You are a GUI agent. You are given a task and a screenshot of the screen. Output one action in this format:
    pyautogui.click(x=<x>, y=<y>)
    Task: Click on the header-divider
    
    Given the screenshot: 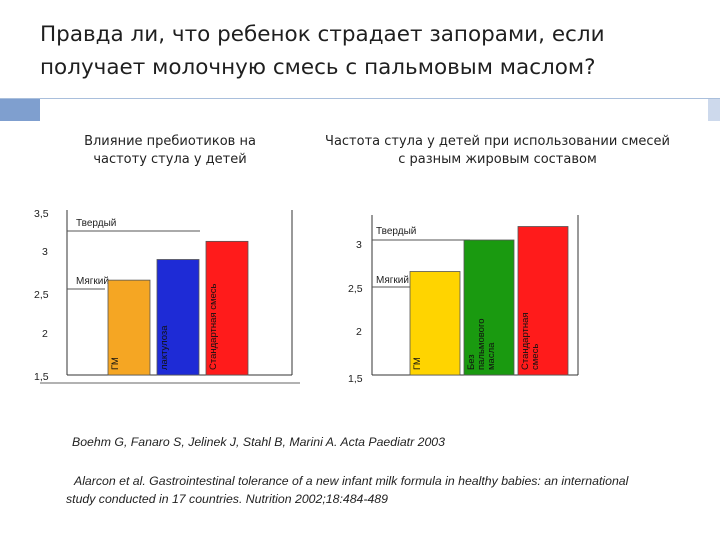 What is the action you would take?
    pyautogui.click(x=360, y=98)
    